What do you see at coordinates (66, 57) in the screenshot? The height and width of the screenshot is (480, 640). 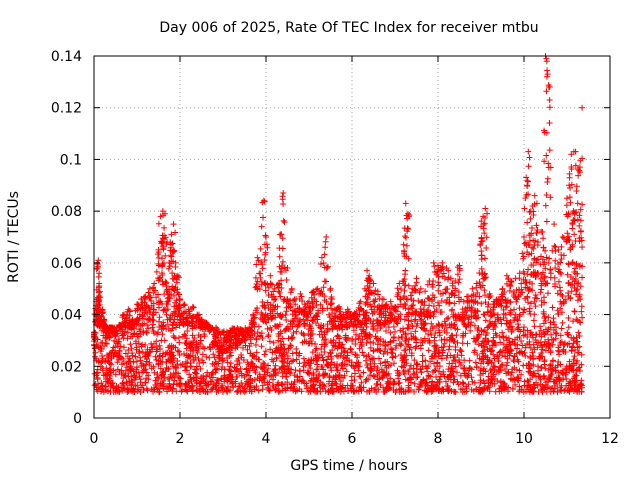 I see `y-tick-label: 0.14` at bounding box center [66, 57].